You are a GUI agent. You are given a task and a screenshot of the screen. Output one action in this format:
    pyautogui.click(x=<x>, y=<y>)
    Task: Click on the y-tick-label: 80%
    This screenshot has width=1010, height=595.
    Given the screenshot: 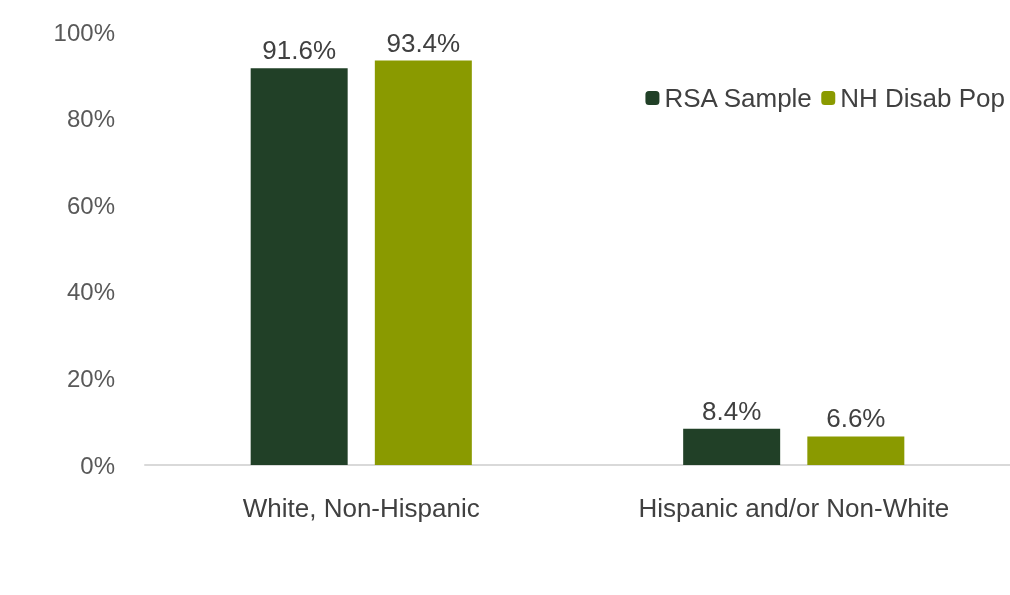 What is the action you would take?
    pyautogui.click(x=90, y=119)
    